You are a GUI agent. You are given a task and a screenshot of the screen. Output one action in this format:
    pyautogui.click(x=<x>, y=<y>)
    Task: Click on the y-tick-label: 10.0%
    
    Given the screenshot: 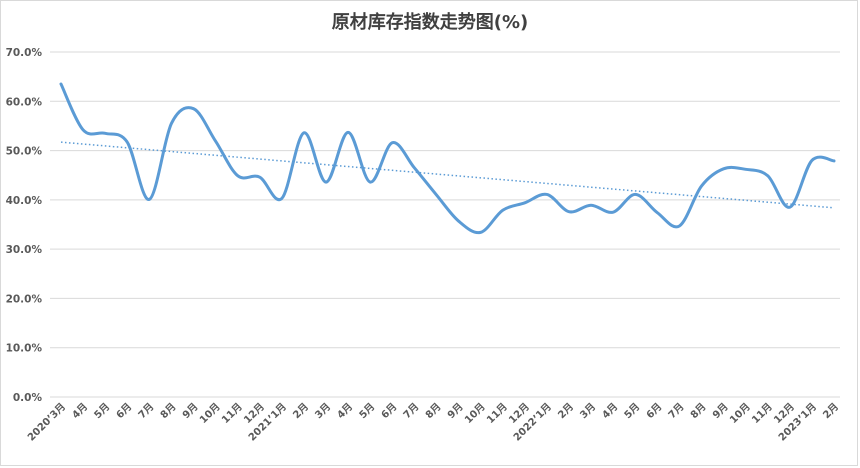 What is the action you would take?
    pyautogui.click(x=24, y=349)
    